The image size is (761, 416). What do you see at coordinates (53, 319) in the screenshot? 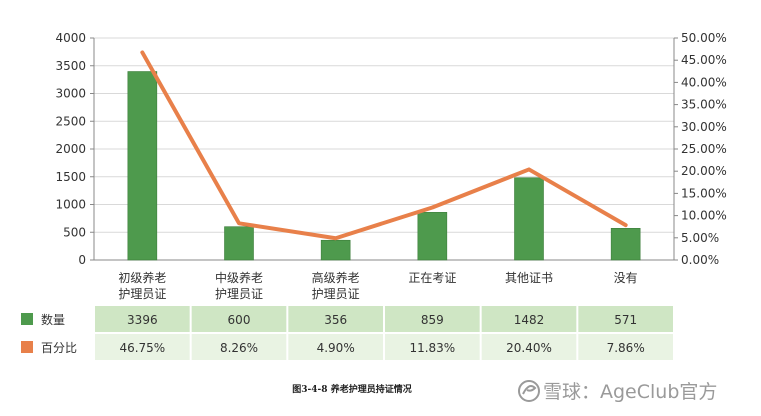
I see `legend-label: 数量` at bounding box center [53, 319].